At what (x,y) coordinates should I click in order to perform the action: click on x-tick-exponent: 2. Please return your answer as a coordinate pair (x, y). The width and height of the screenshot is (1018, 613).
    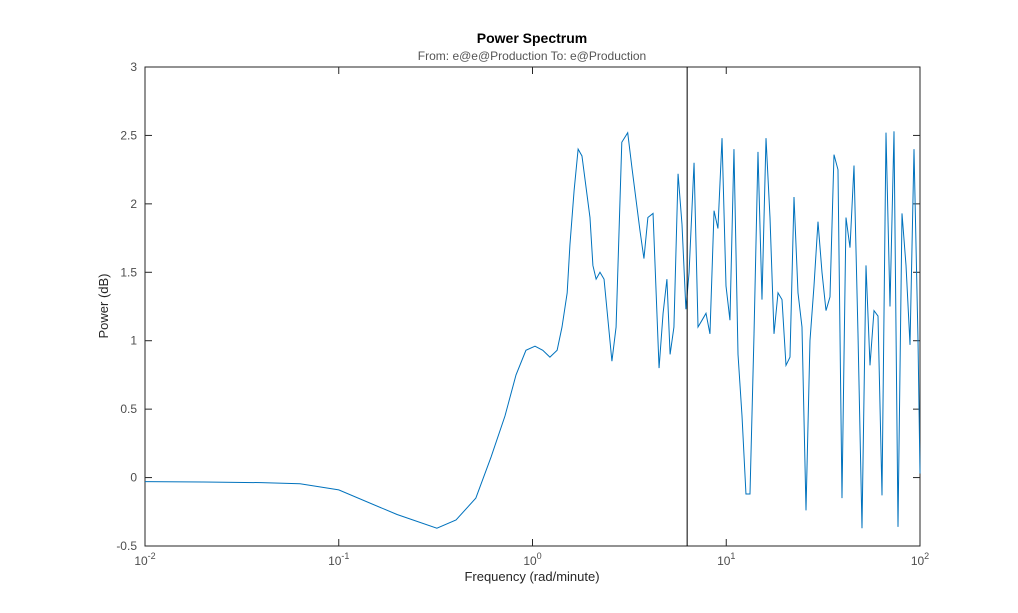
    Looking at the image, I should click on (926, 556).